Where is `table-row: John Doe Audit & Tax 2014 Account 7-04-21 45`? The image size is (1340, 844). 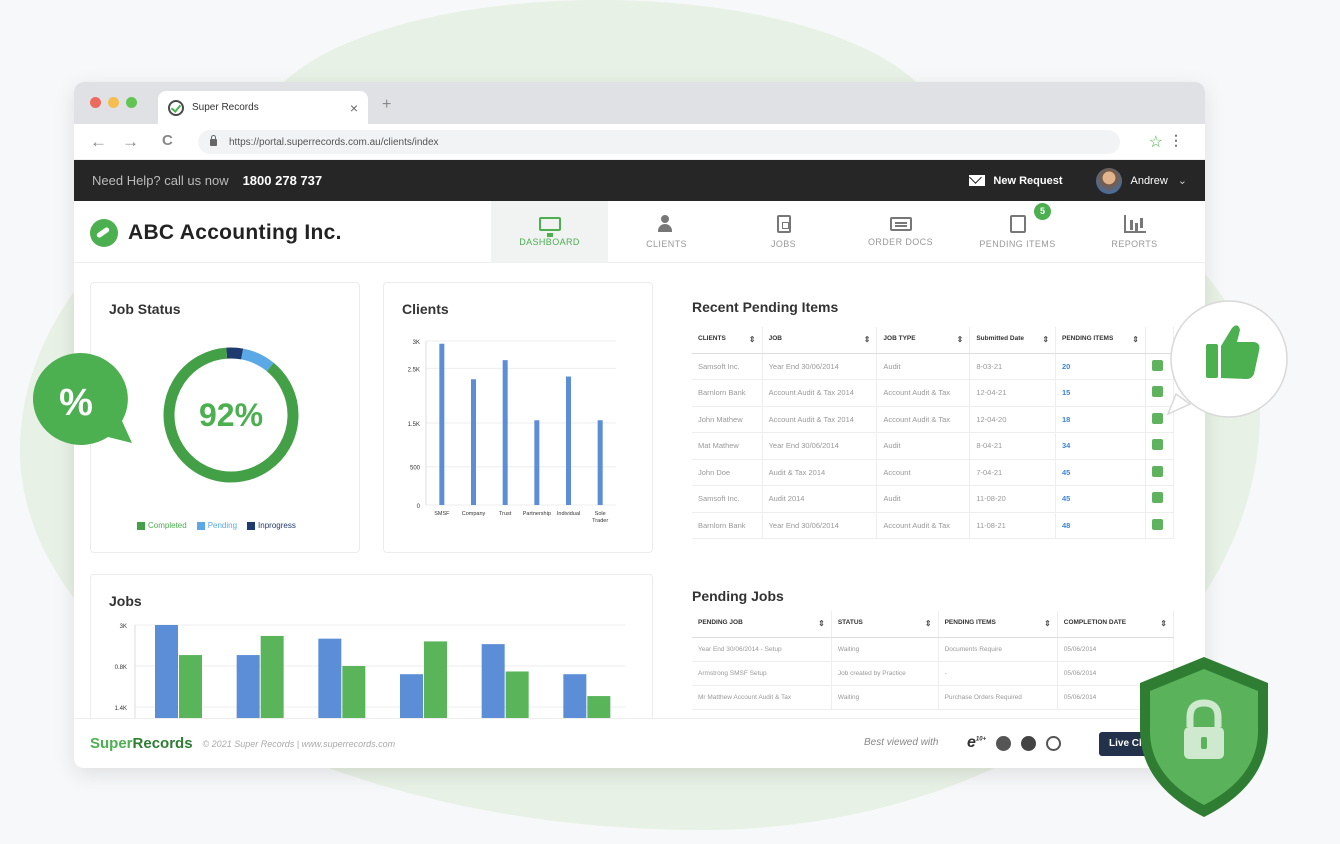 table-row: John Doe Audit & Tax 2014 Account 7-04-21 45 is located at coordinates (933, 472).